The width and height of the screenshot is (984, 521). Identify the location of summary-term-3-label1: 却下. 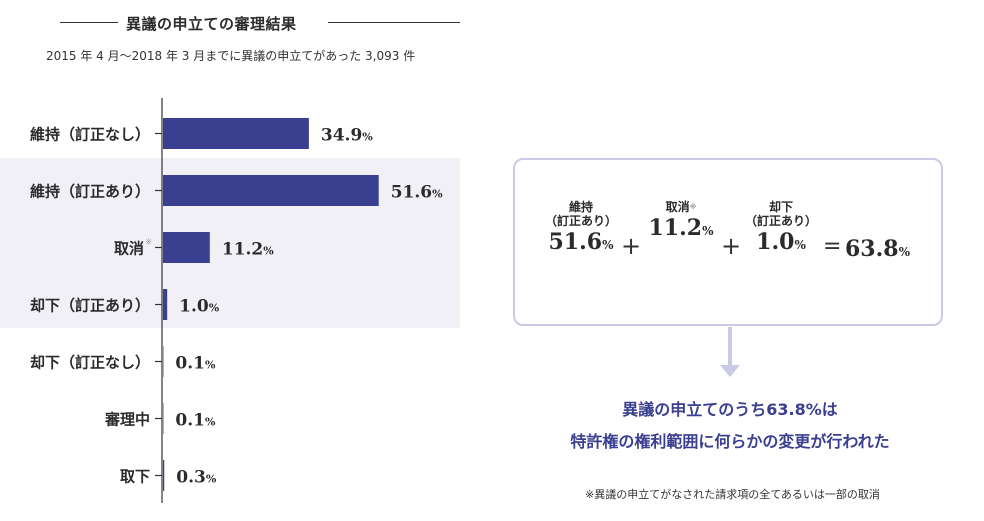
(780, 207).